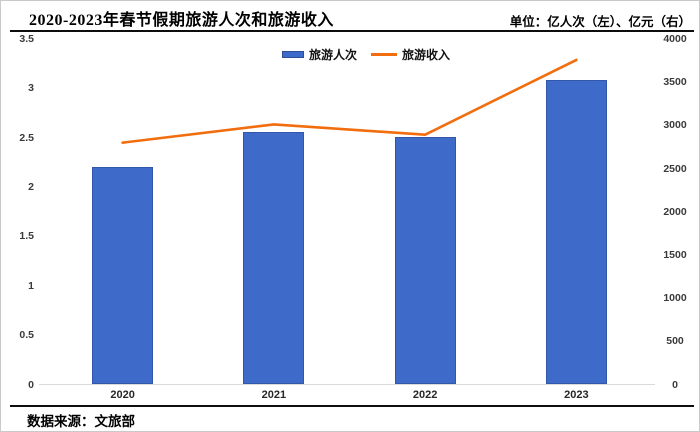 Image resolution: width=700 pixels, height=432 pixels. Describe the element at coordinates (366, 54) in the screenshot. I see `chart-legend: 旅游人次 旅游收入` at that location.